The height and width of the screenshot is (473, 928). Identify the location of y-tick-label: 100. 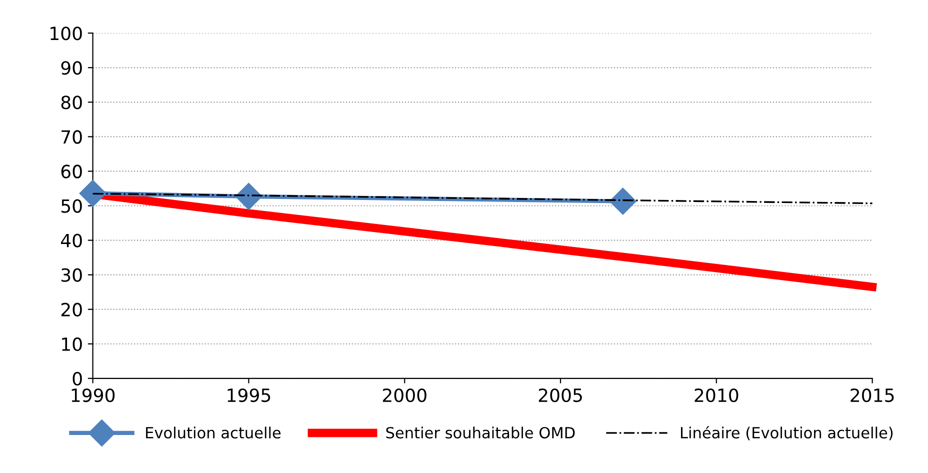
(66, 33).